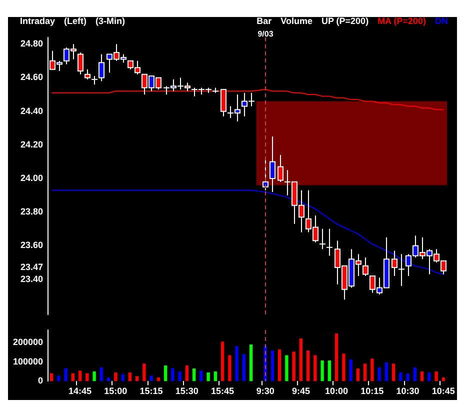  What do you see at coordinates (31, 77) in the screenshot?
I see `y-tick-label: 24.60` at bounding box center [31, 77].